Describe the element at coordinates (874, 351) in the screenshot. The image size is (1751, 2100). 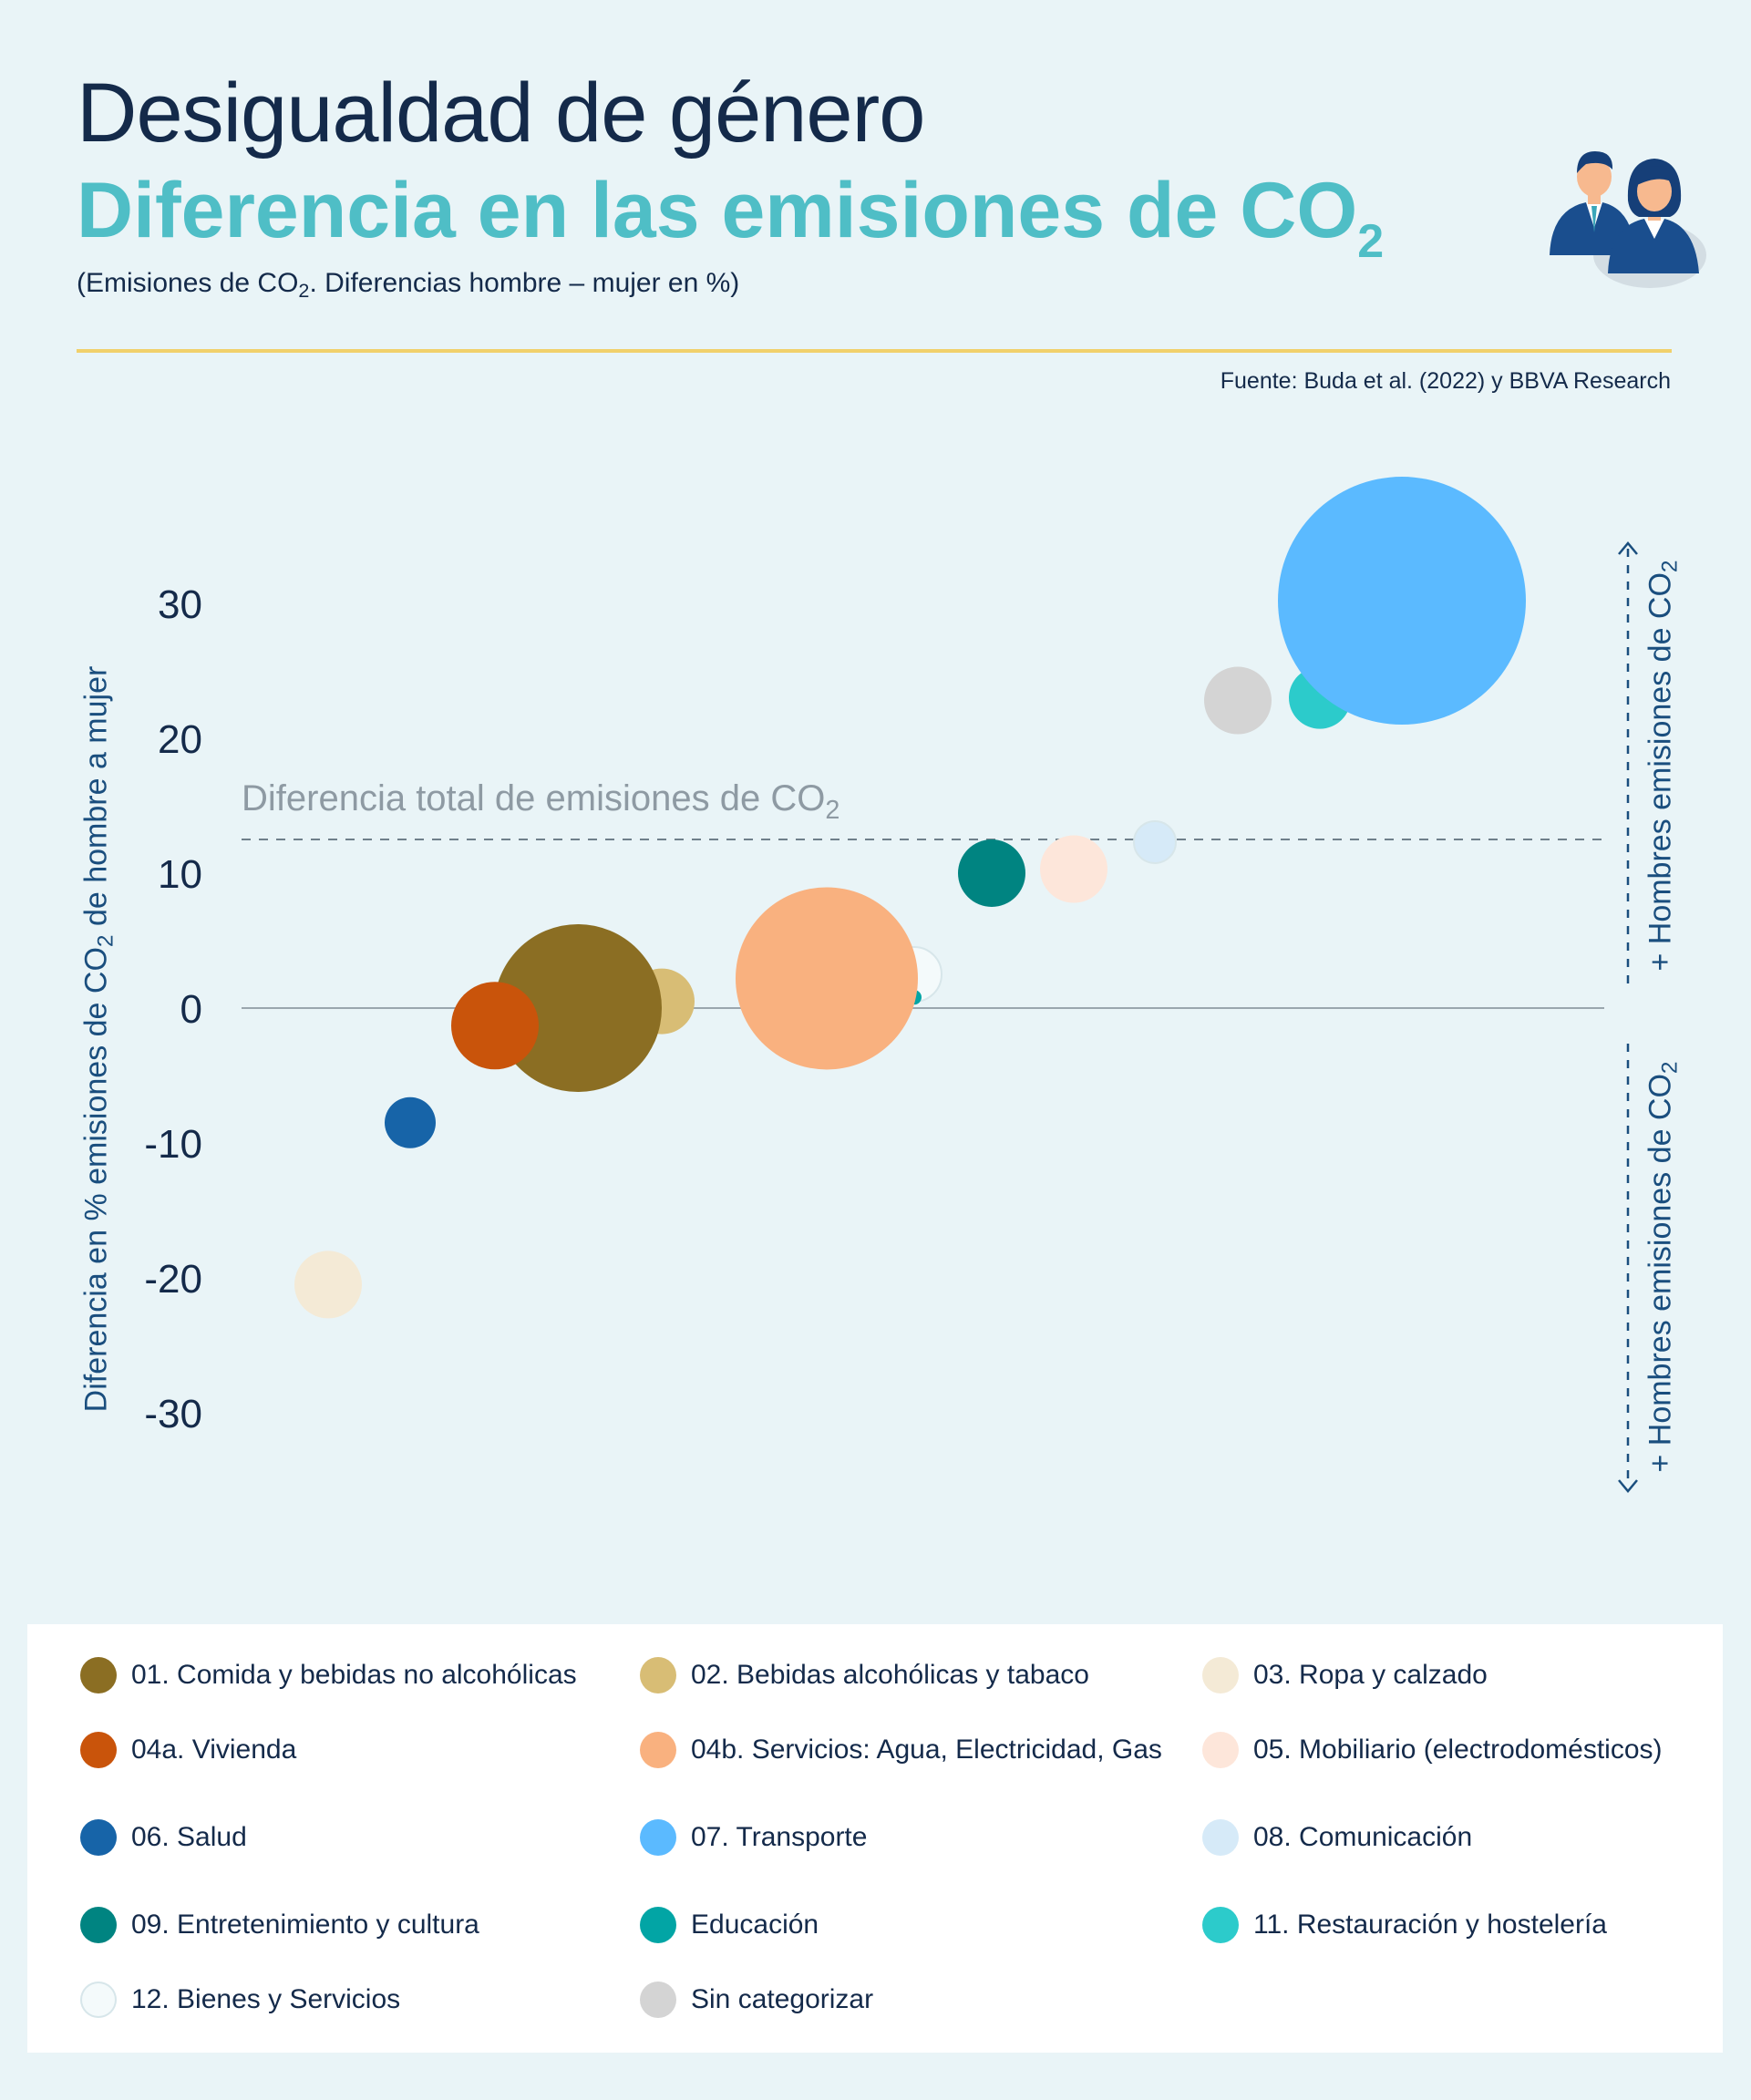
I see `header-divider` at that location.